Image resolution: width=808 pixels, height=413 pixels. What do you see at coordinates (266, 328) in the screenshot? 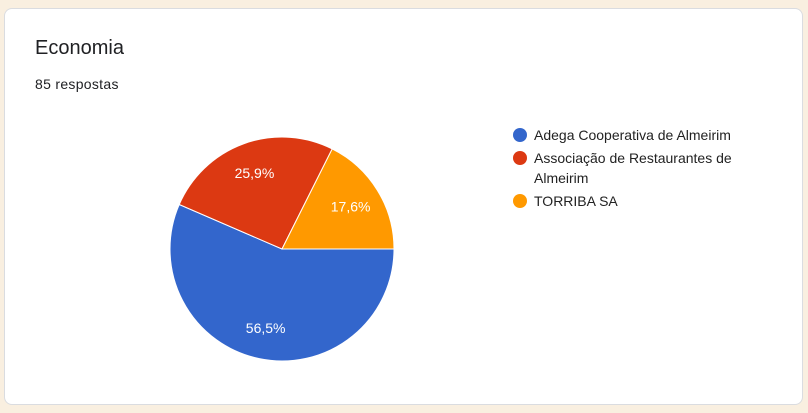
I see `slice-label: 56,5%` at bounding box center [266, 328].